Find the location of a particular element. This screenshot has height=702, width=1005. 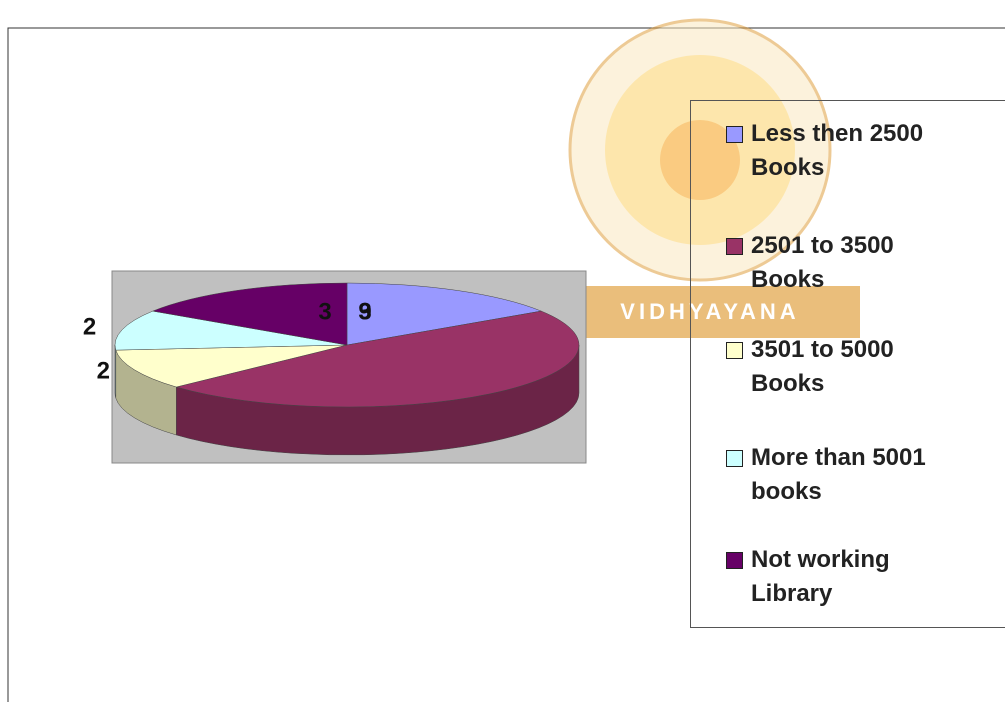

legend-label: 3501 to 5000 Books is located at coordinates (822, 366).